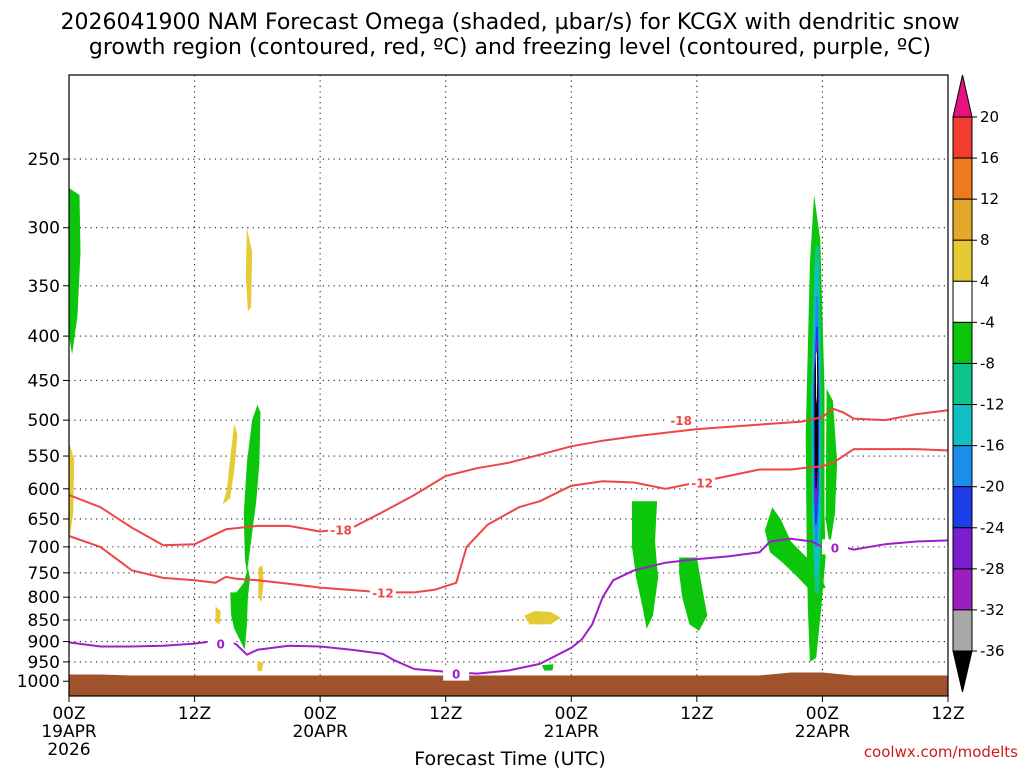  What do you see at coordinates (548, 667) in the screenshot?
I see `omega-region-green-speck` at bounding box center [548, 667].